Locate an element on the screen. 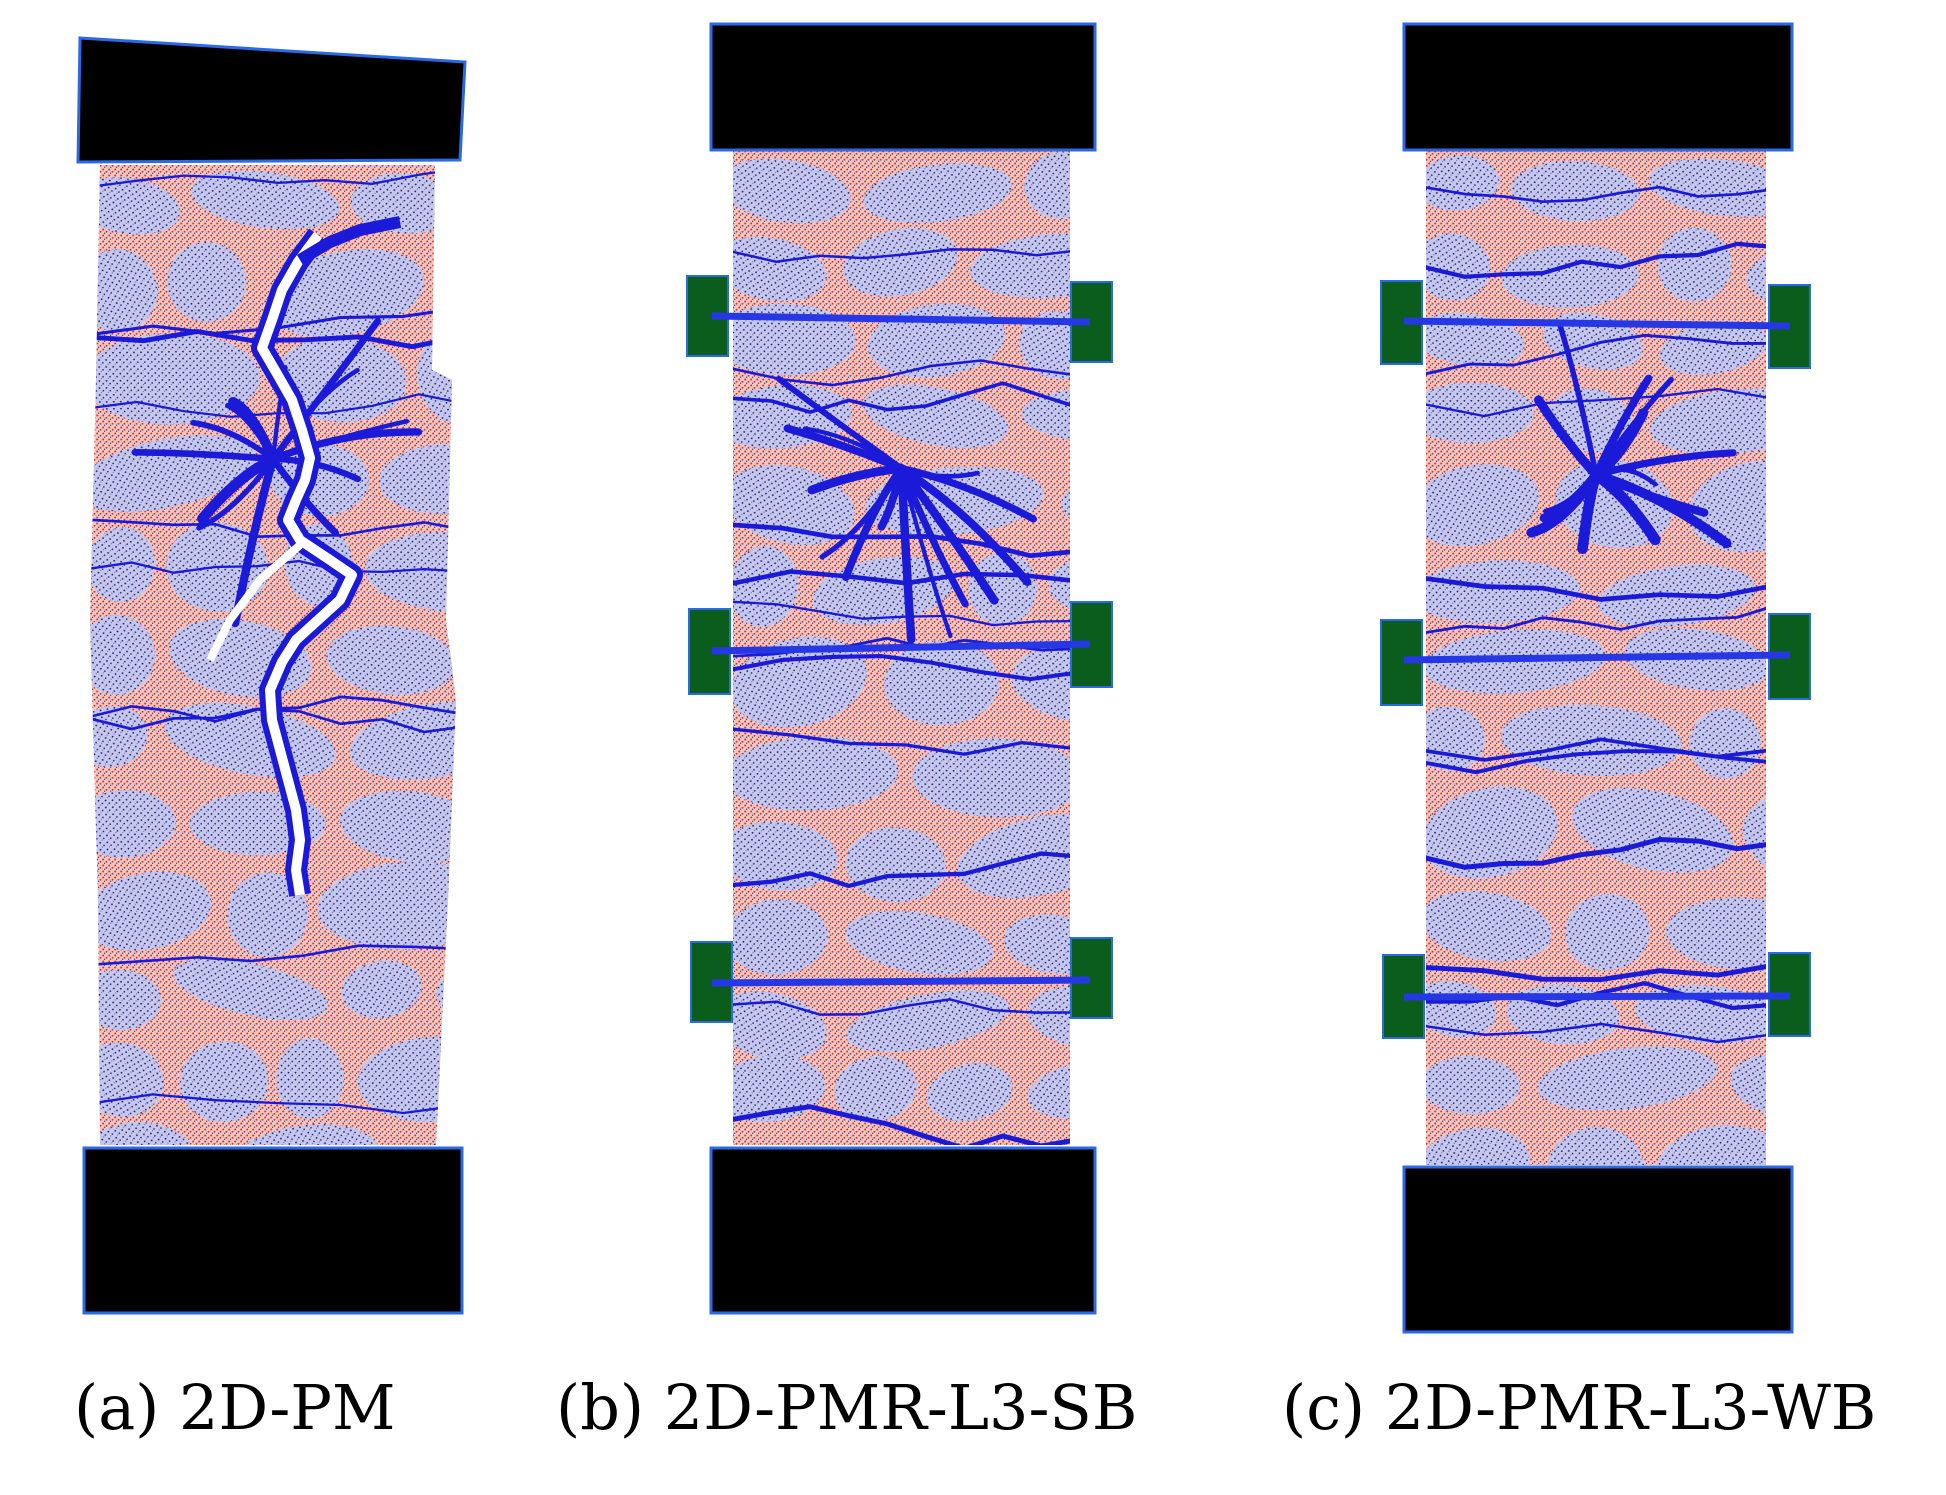 The image size is (1946, 1495). caption-panel-a: (a) 2D-PM is located at coordinates (235, 1407).